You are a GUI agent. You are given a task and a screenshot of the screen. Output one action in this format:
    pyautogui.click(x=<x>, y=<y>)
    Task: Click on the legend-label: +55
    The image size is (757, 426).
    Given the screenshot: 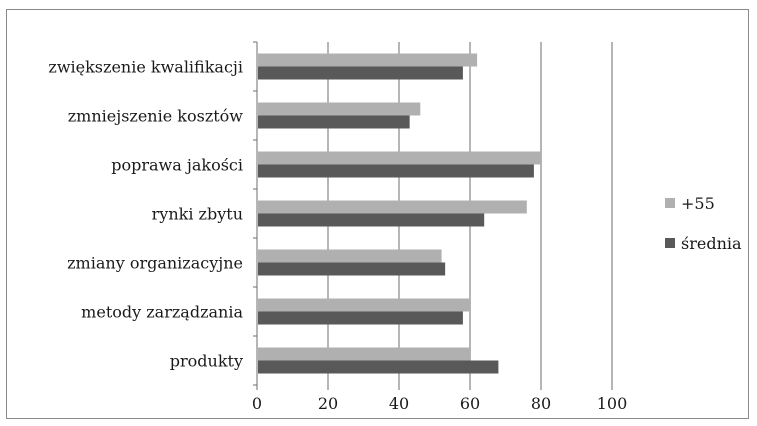 What is the action you would take?
    pyautogui.click(x=698, y=203)
    